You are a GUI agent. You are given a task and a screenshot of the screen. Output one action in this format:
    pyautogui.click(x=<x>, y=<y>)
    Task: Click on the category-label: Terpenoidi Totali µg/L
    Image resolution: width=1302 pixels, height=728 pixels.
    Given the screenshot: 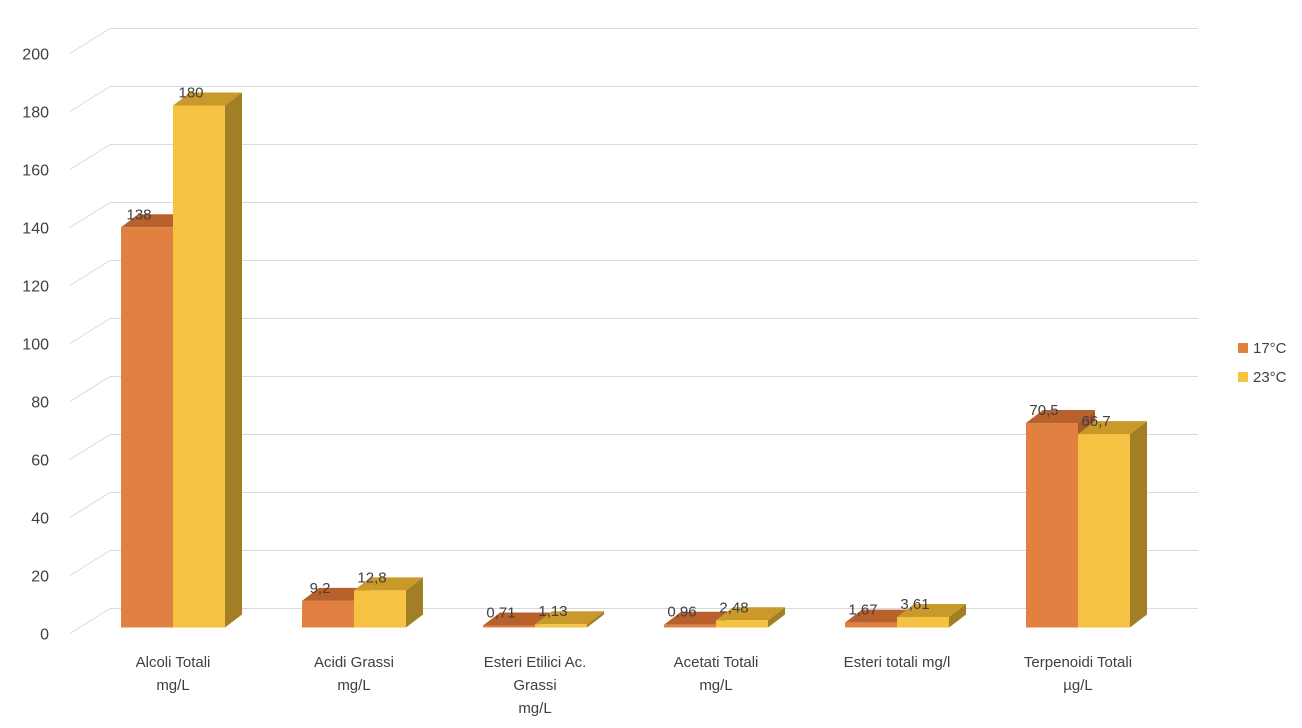 What is the action you would take?
    pyautogui.click(x=1078, y=674)
    